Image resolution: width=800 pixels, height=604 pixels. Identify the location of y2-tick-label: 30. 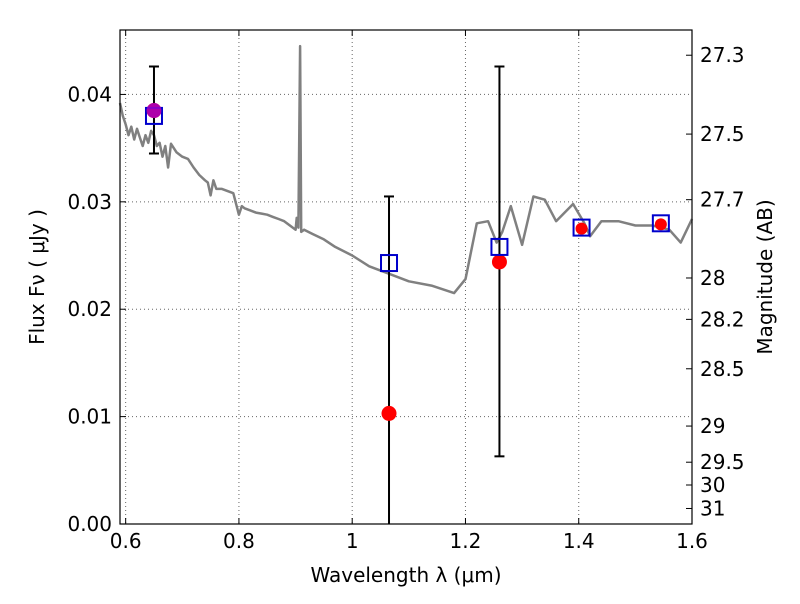
(712, 485).